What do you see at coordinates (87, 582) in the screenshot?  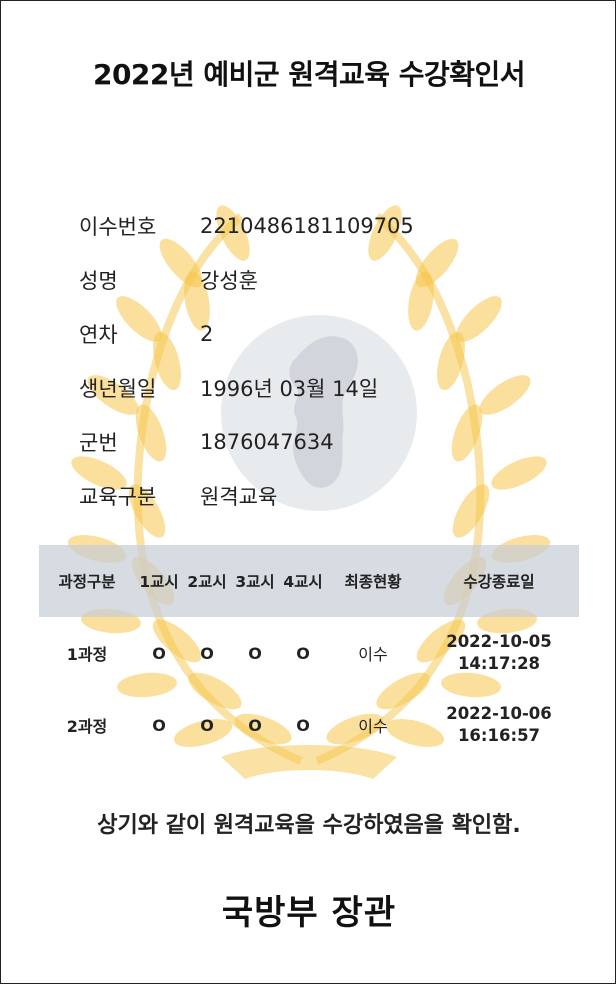 I see `header-cell: 과정구분` at bounding box center [87, 582].